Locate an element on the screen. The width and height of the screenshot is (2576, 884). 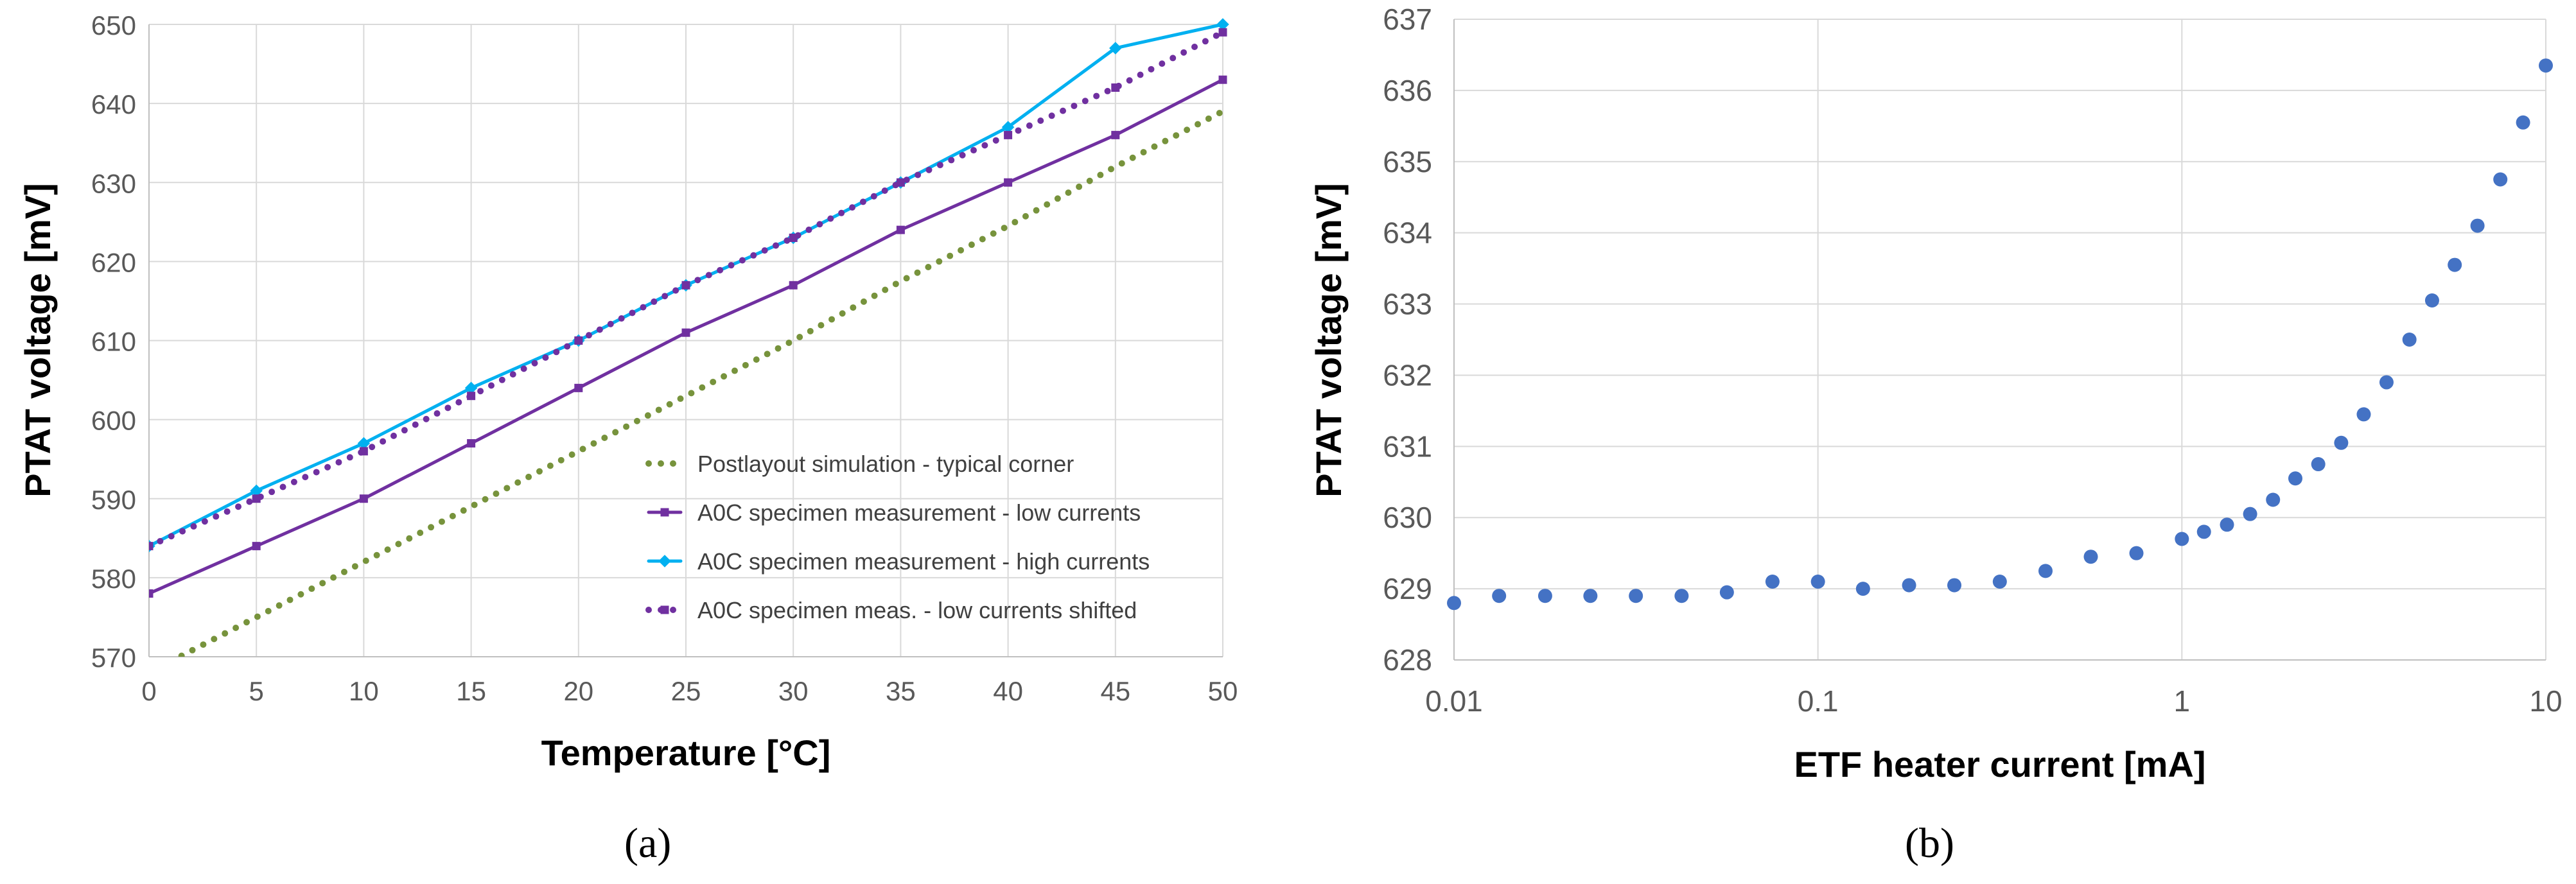
chart-a-legend-item-1: Postlayout simulation - typical corner is located at coordinates (860, 464).